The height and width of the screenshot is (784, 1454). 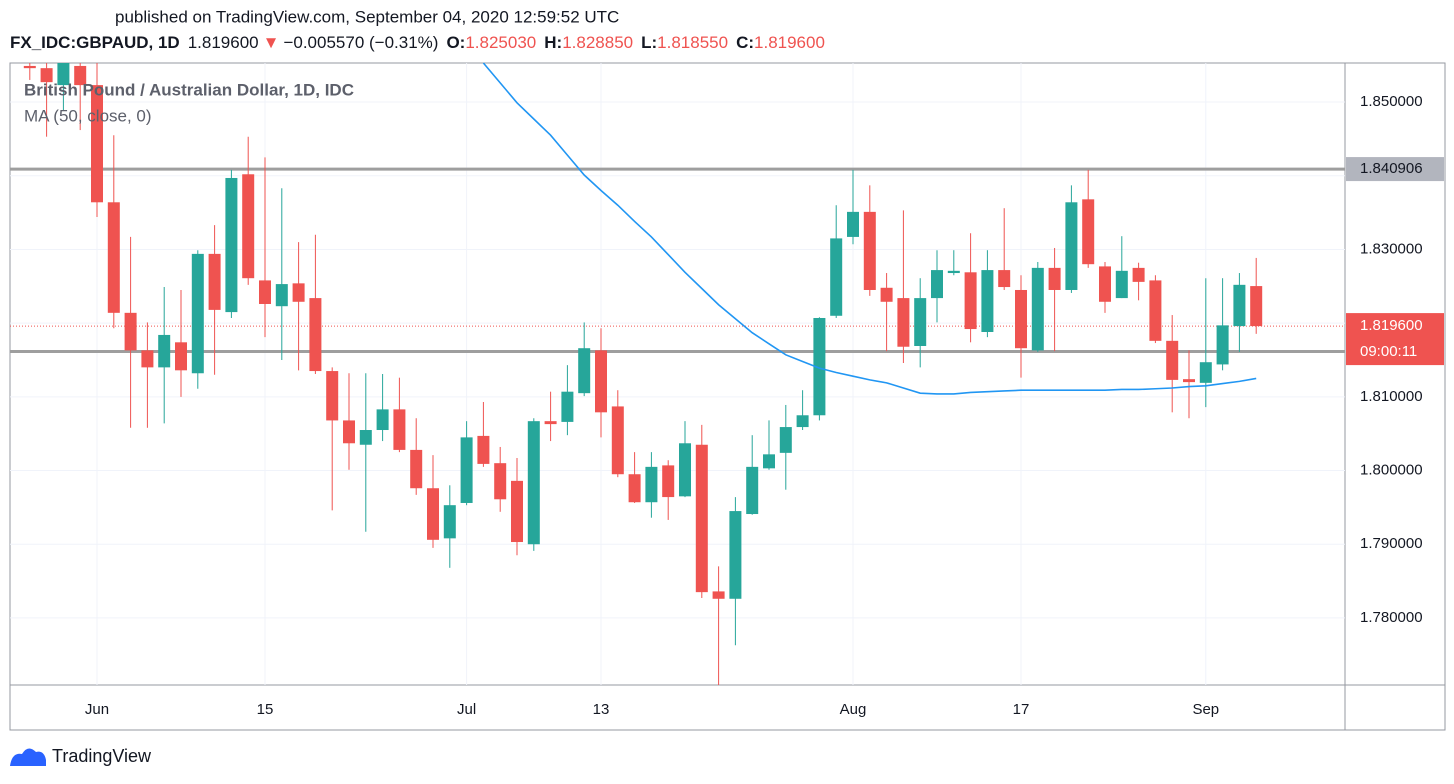 I want to click on last: 1.819600, so click(x=223, y=42).